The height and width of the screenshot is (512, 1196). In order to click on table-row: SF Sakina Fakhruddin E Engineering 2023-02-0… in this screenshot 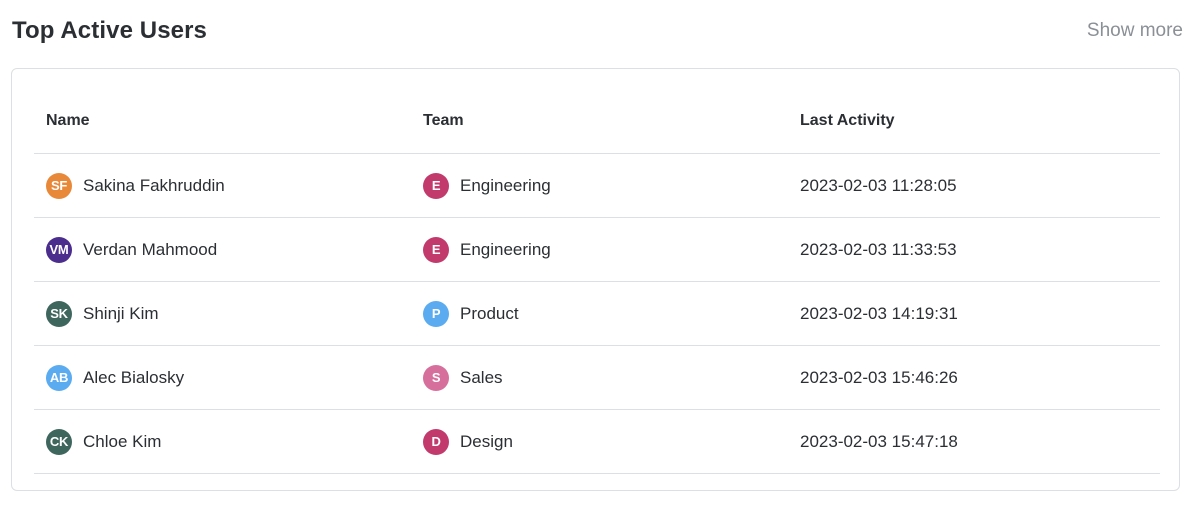, I will do `click(597, 186)`.